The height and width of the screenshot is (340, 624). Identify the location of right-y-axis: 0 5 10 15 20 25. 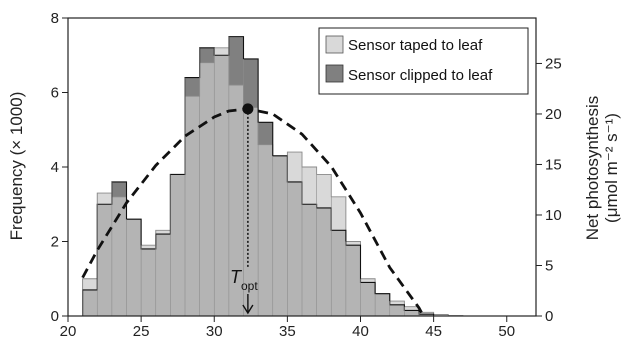
(549, 190).